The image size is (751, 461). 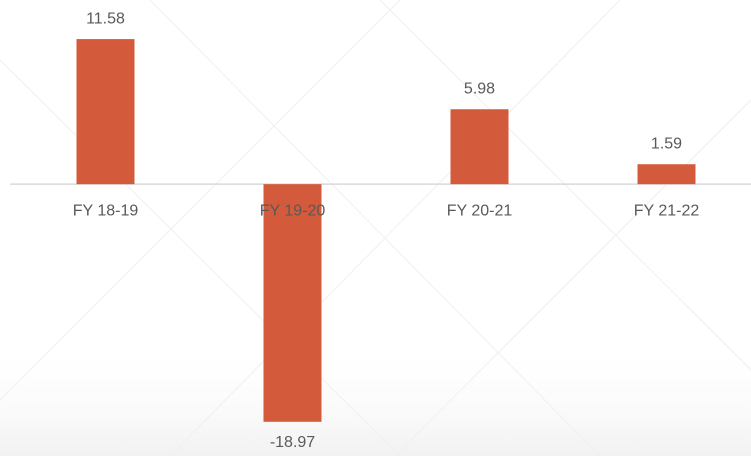 I want to click on x-tick-label: FY 18-19, so click(x=106, y=210).